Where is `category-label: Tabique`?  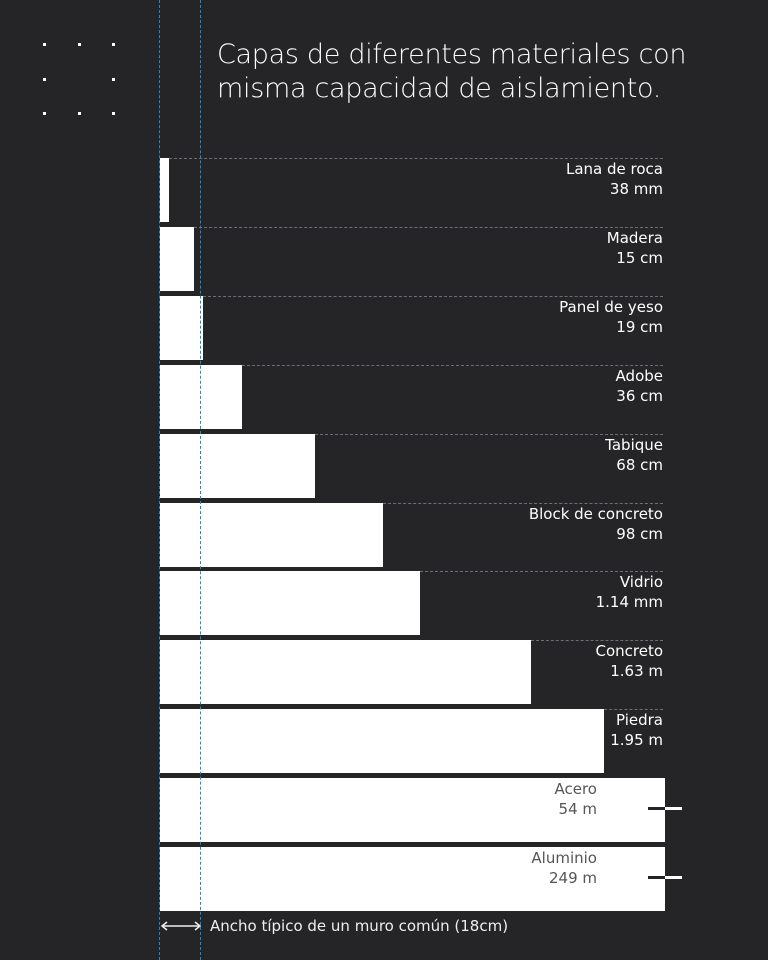 category-label: Tabique is located at coordinates (634, 445).